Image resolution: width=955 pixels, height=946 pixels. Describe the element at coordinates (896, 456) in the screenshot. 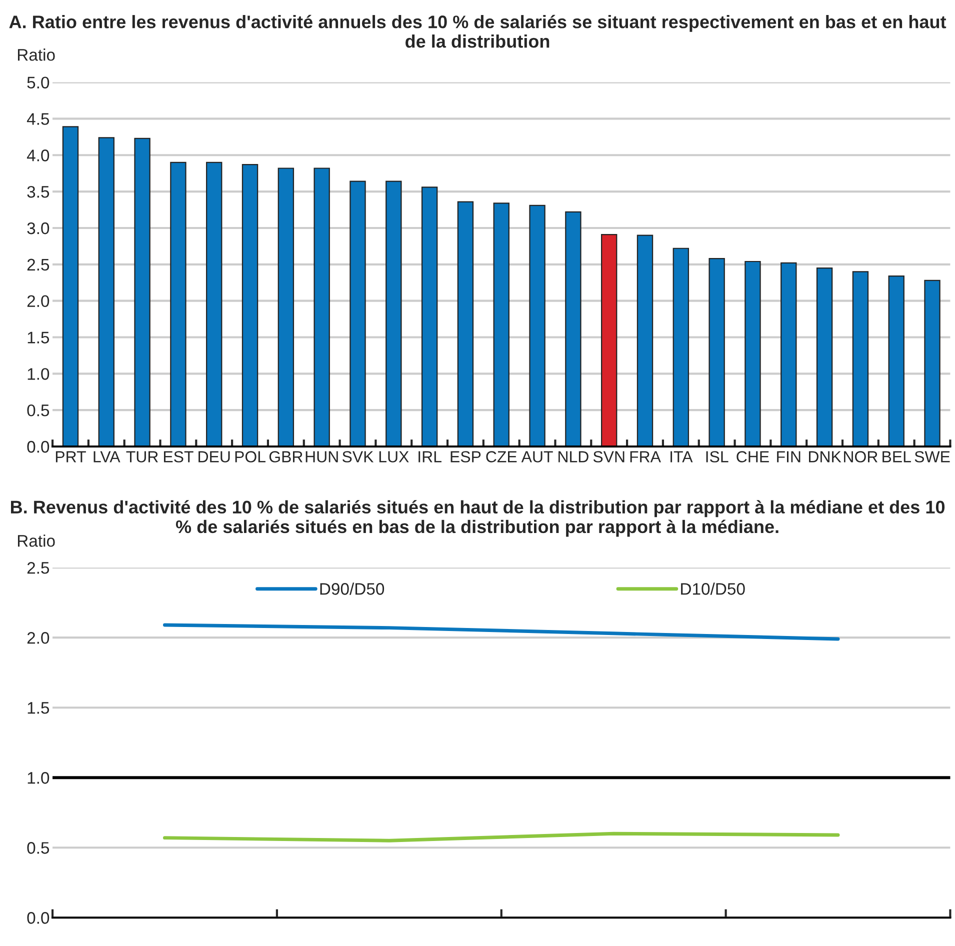

I see `x-tick-label: BEL` at that location.